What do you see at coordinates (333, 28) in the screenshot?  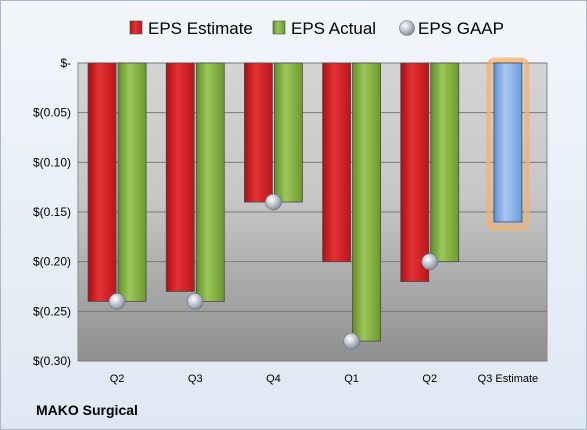 I see `legend-label: EPS Actual` at bounding box center [333, 28].